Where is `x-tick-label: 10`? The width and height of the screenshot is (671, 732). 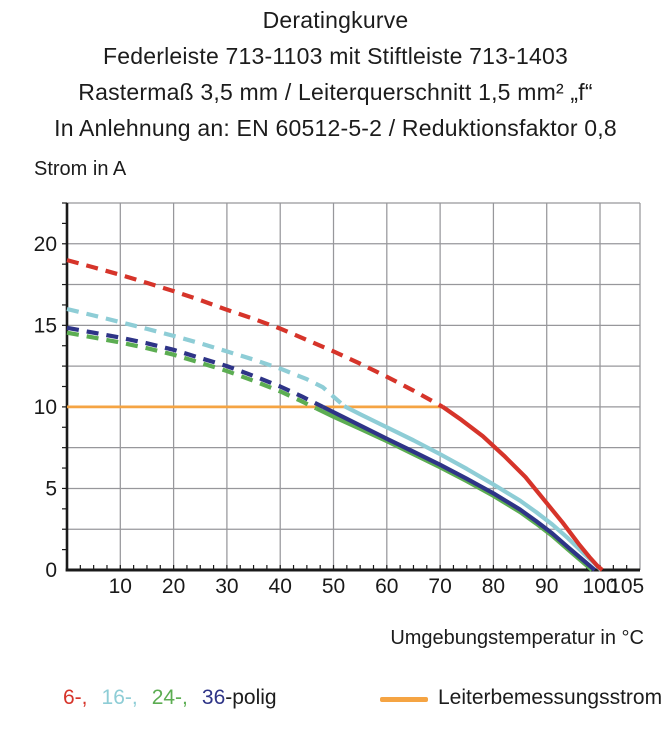 x-tick-label: 10 is located at coordinates (120, 586).